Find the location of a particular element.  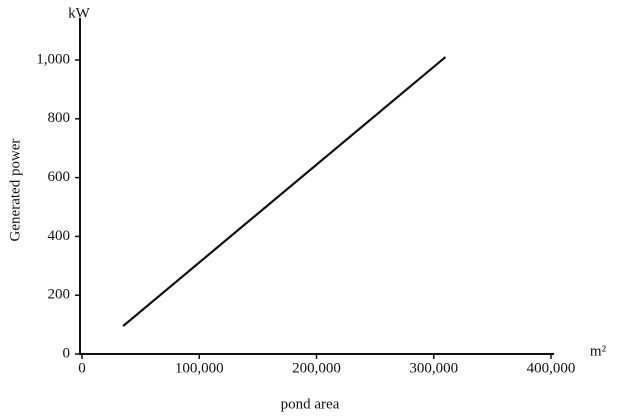

x-tick-label: 400,000 is located at coordinates (551, 368).